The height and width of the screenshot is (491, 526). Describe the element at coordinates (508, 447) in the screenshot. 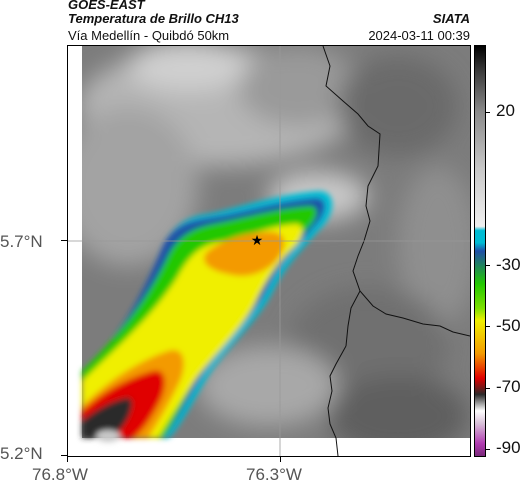

I see `colorbar-tick-m90: -90` at that location.